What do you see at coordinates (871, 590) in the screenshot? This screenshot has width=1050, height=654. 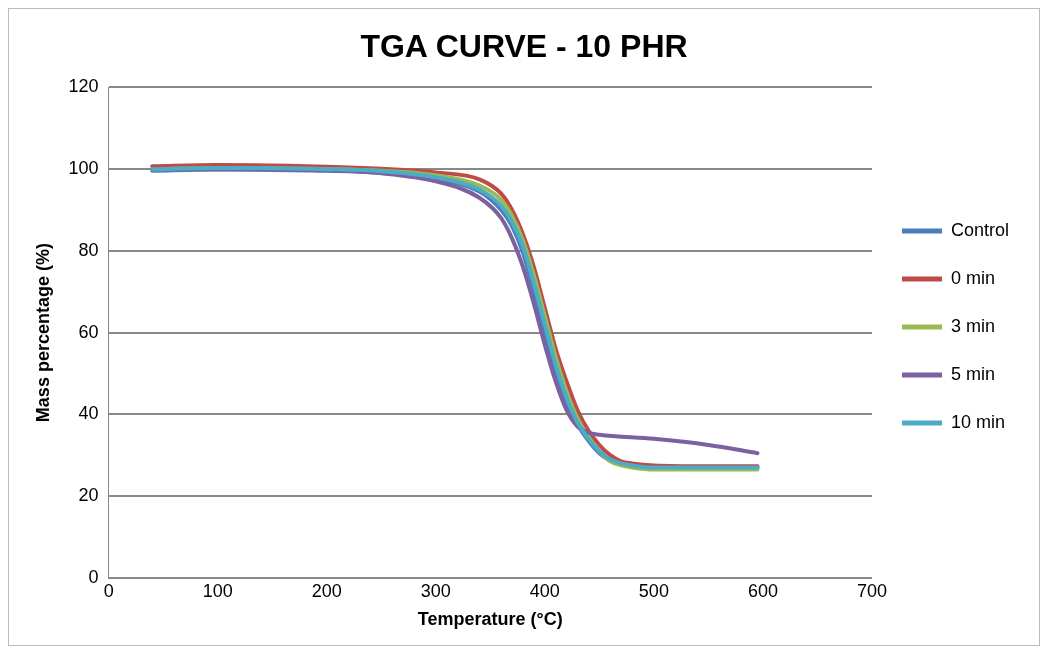 I see `x-tick-label: 700` at bounding box center [871, 590].